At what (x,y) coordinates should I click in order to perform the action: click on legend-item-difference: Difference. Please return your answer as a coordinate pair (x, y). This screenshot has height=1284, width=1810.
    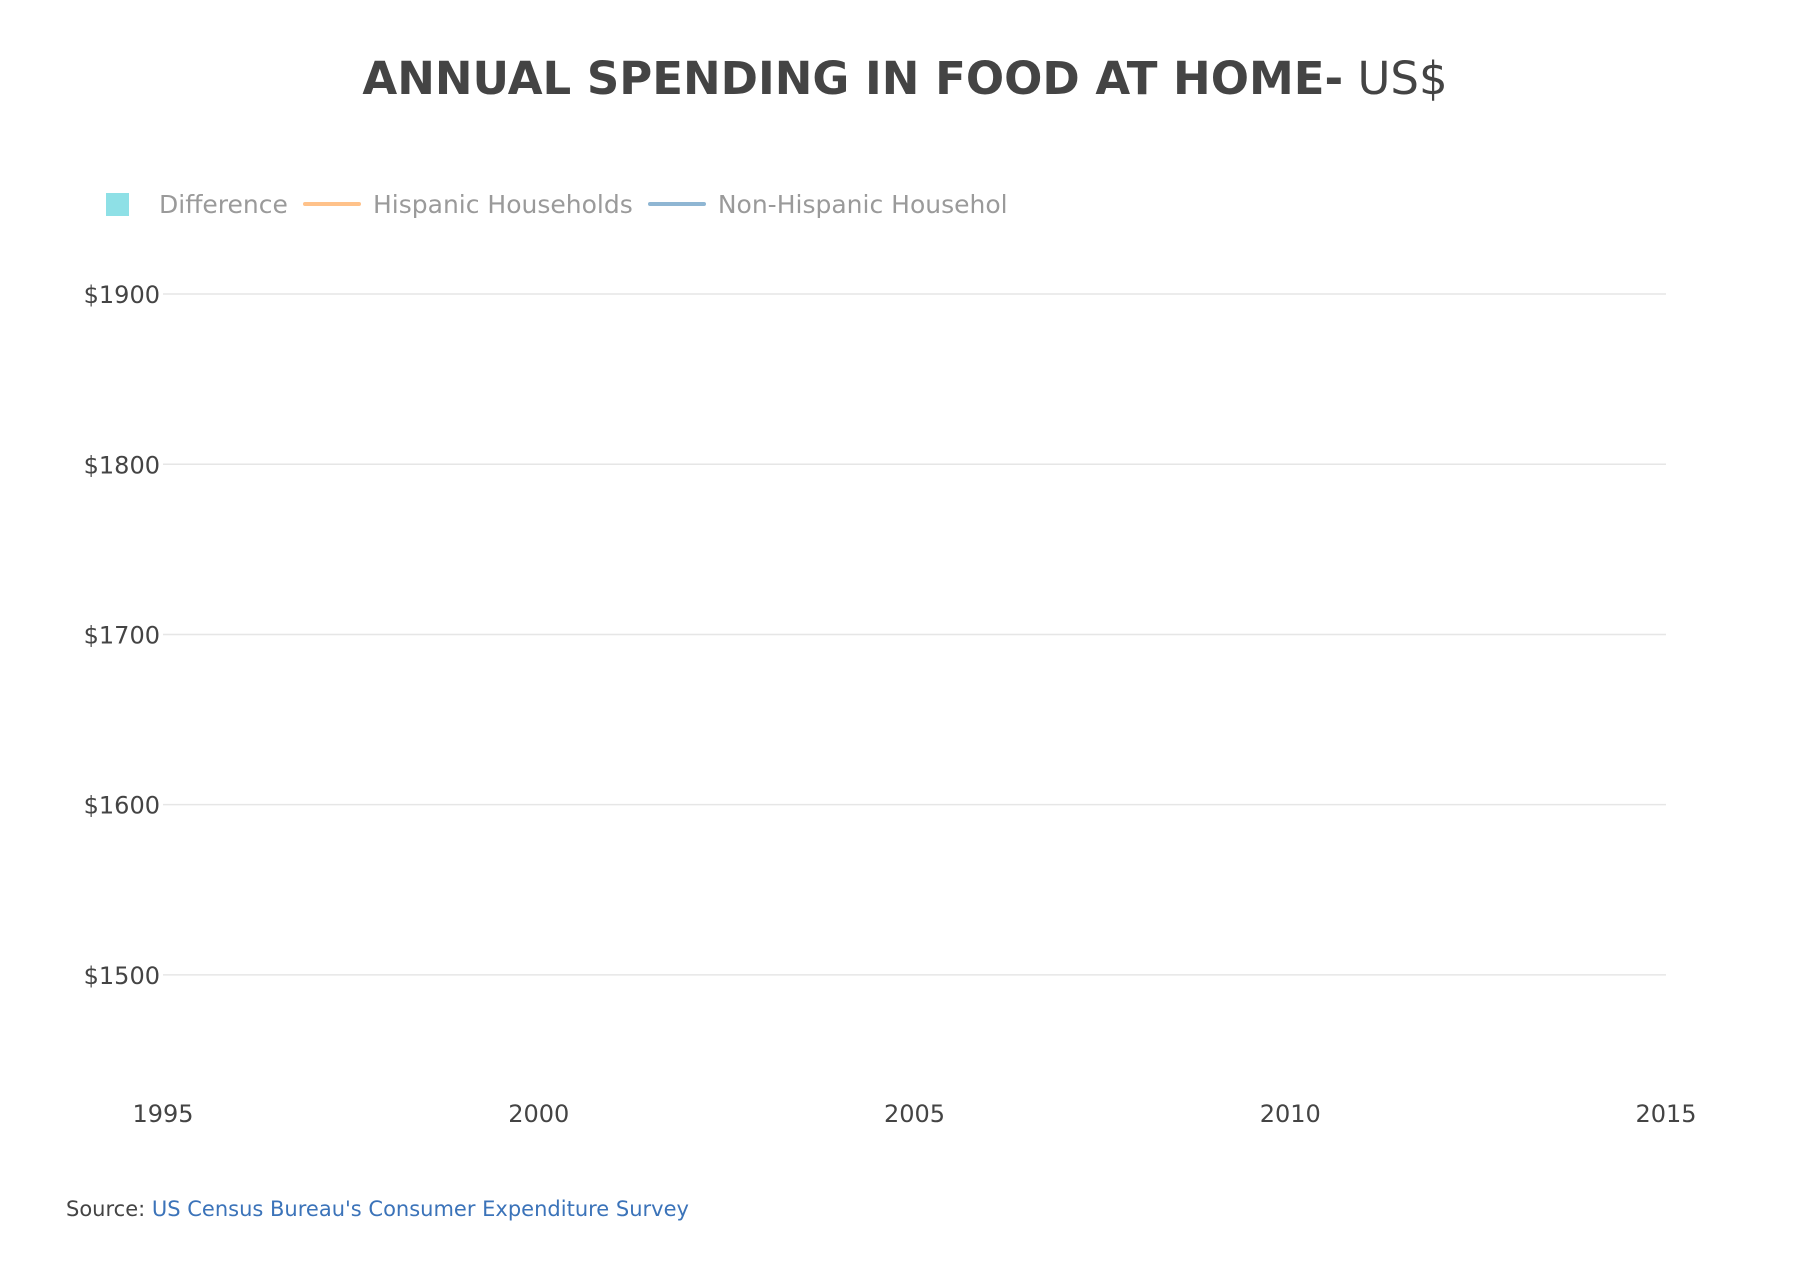
    Looking at the image, I should click on (192, 204).